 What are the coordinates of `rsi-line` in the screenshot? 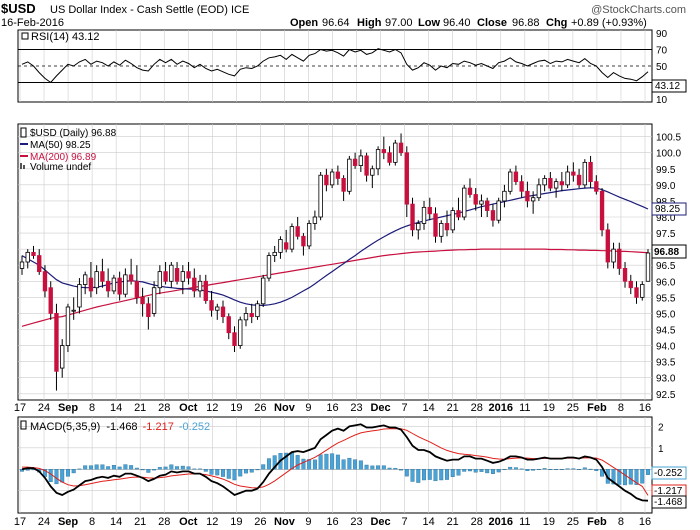 It's located at (335, 66).